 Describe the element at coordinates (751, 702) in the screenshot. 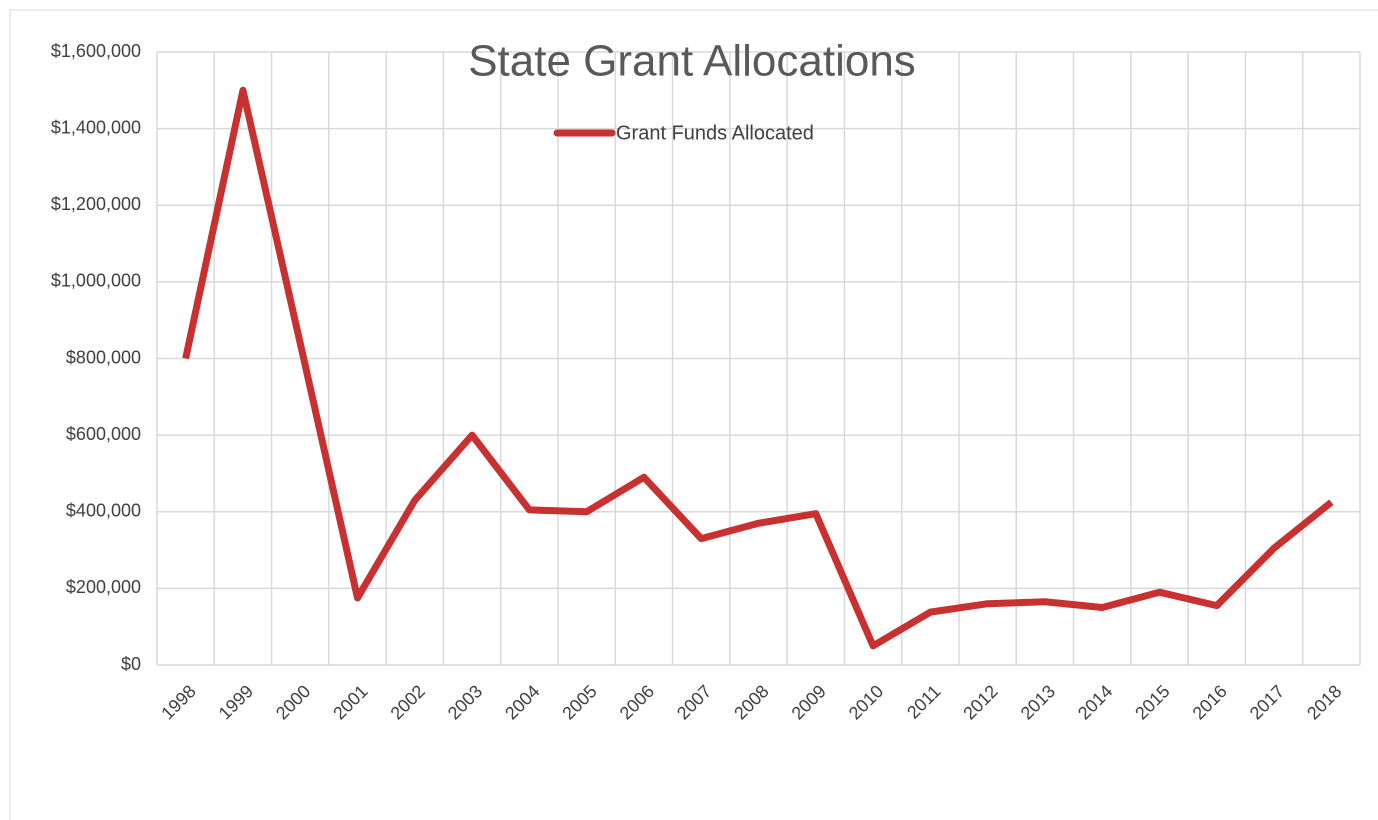

I see `x-tick-label: 2008` at that location.